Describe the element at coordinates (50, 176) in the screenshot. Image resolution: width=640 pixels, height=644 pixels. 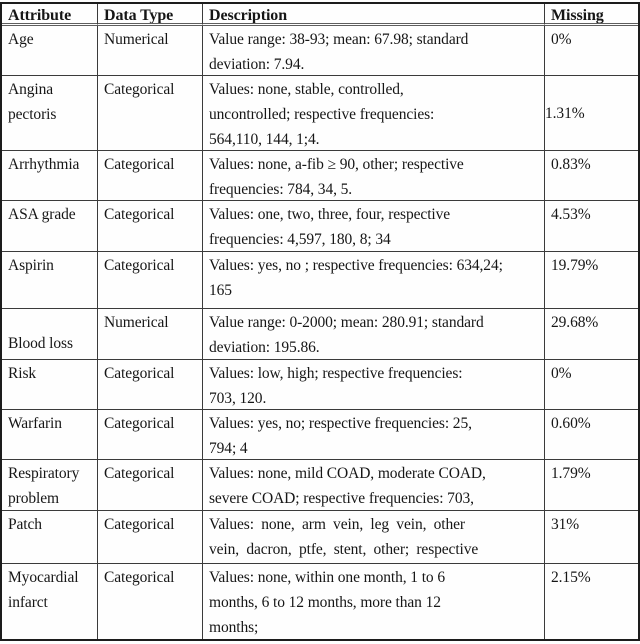
I see `cell-attribute: Arrhythmia` at that location.